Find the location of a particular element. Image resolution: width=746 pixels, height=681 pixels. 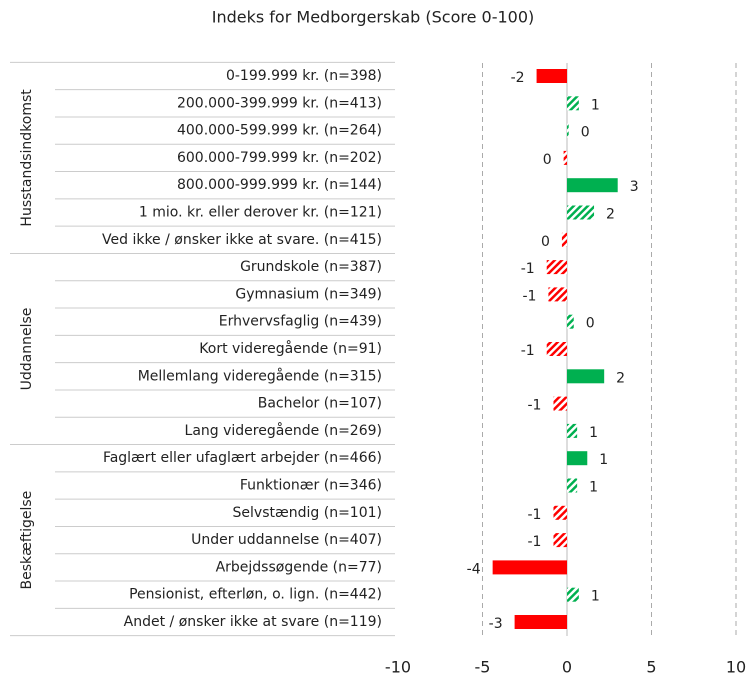

category-label: Funktionær (n=346) is located at coordinates (311, 486).